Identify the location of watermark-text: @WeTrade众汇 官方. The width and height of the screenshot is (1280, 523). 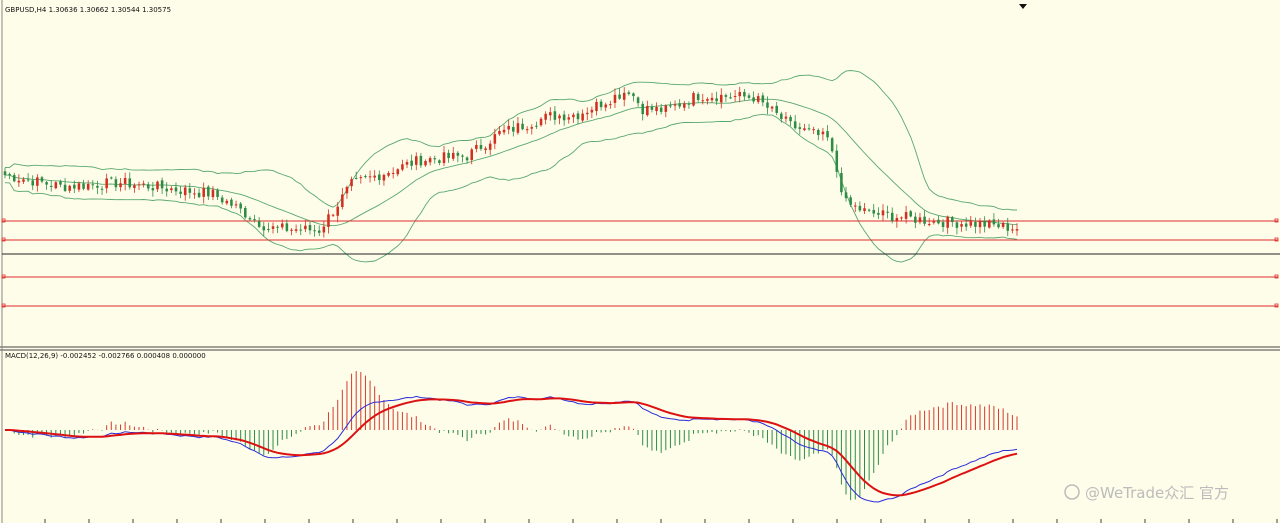
(1157, 493).